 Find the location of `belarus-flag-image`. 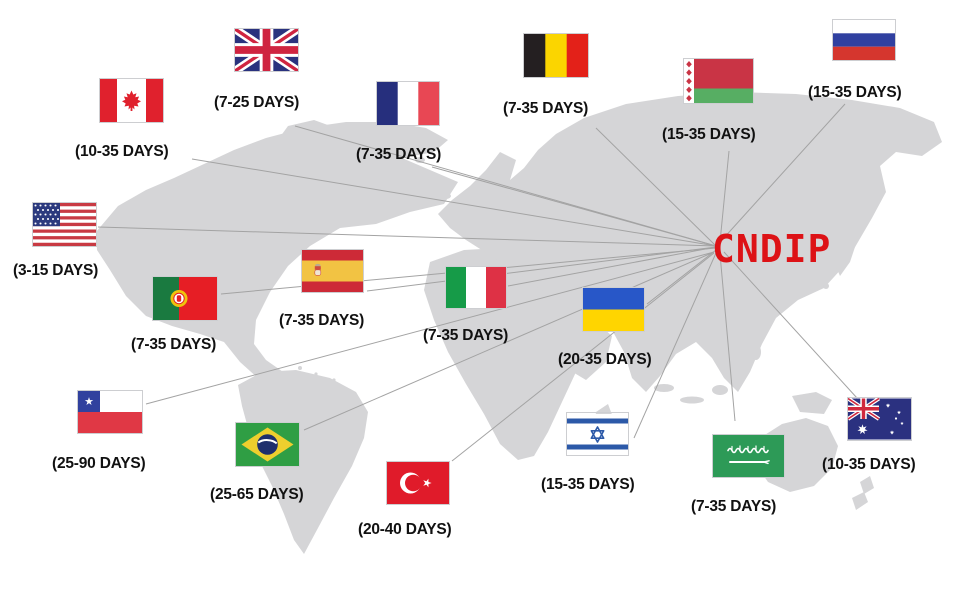

belarus-flag-image is located at coordinates (718, 81).